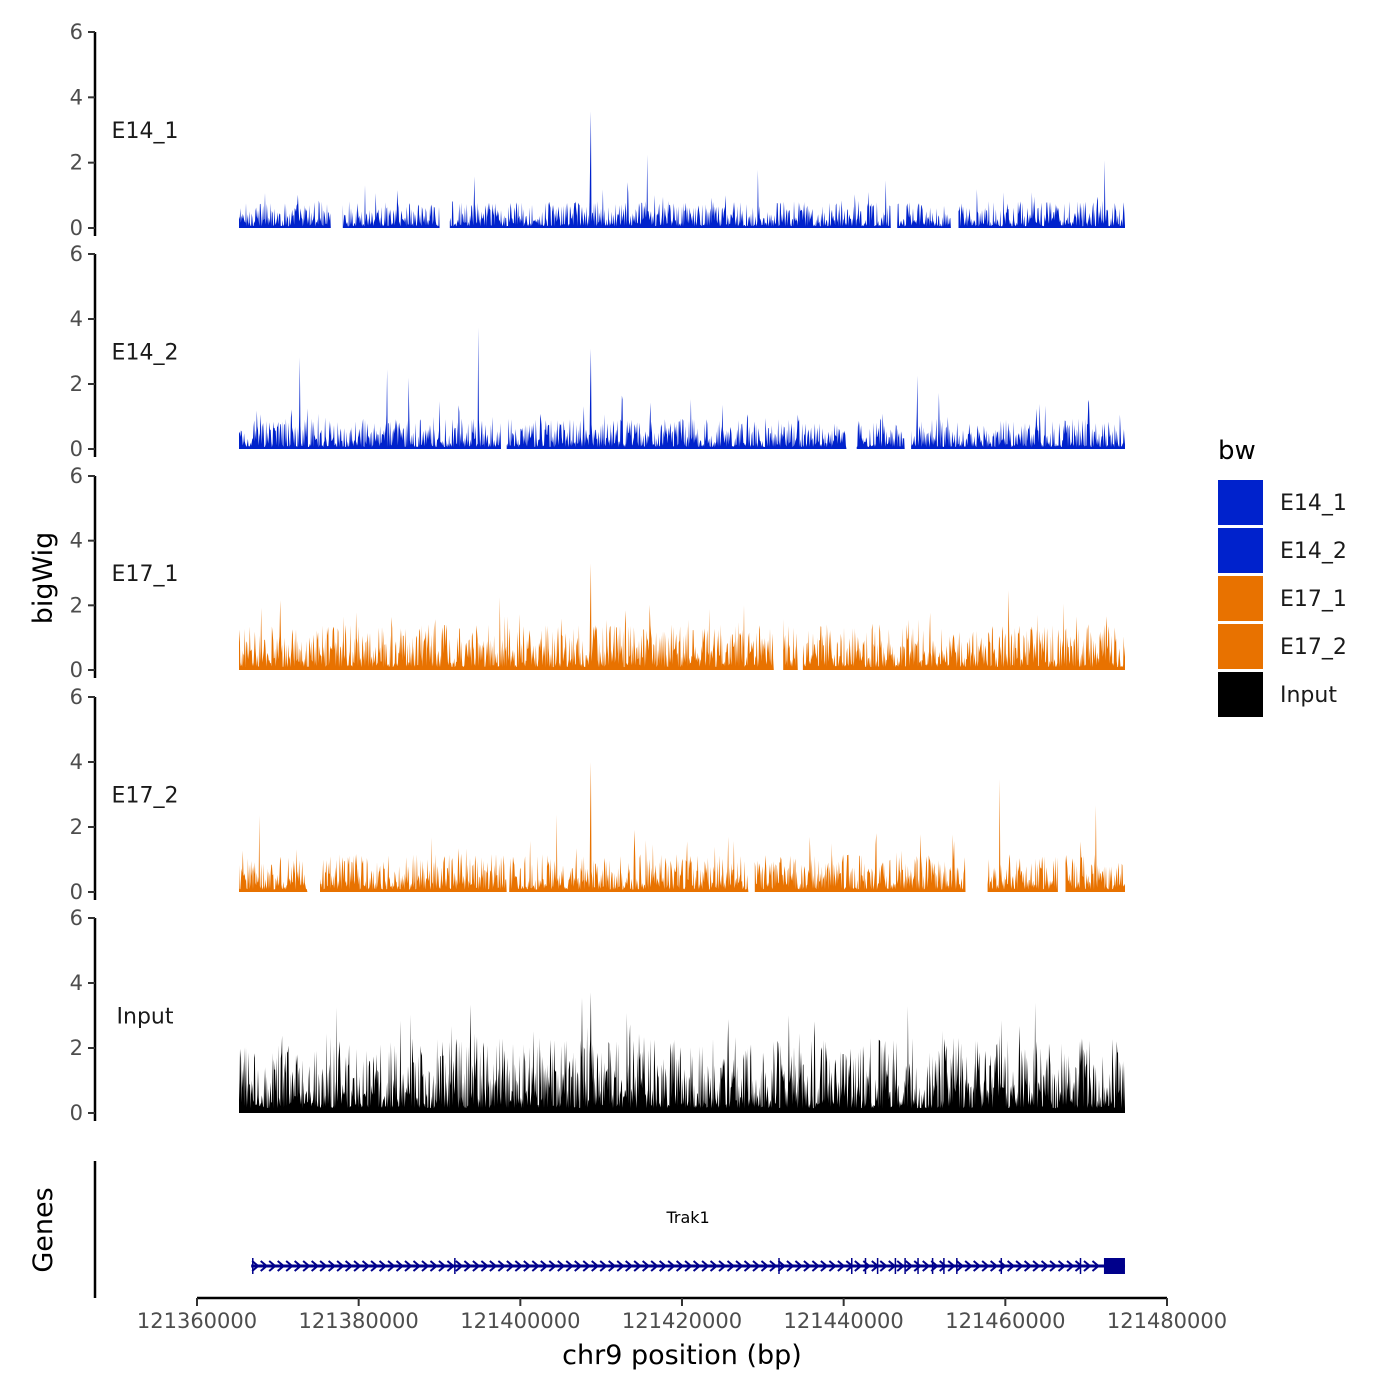 Image resolution: width=1400 pixels, height=1400 pixels. Describe the element at coordinates (145, 796) in the screenshot. I see `track-label: E17_2` at that location.